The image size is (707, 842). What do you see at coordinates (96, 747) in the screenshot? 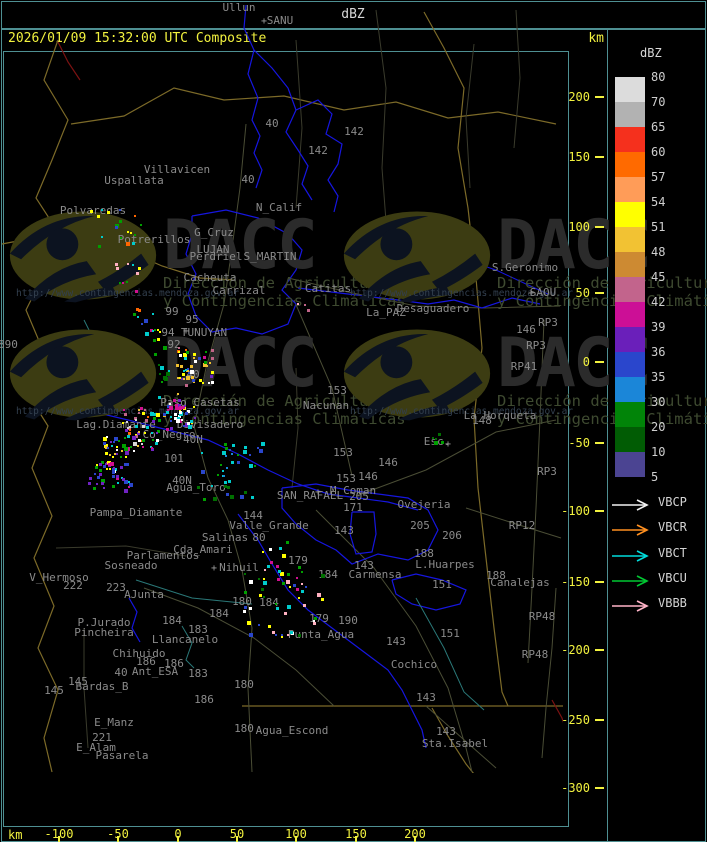
I see `map-label: E_Alam` at bounding box center [96, 747].